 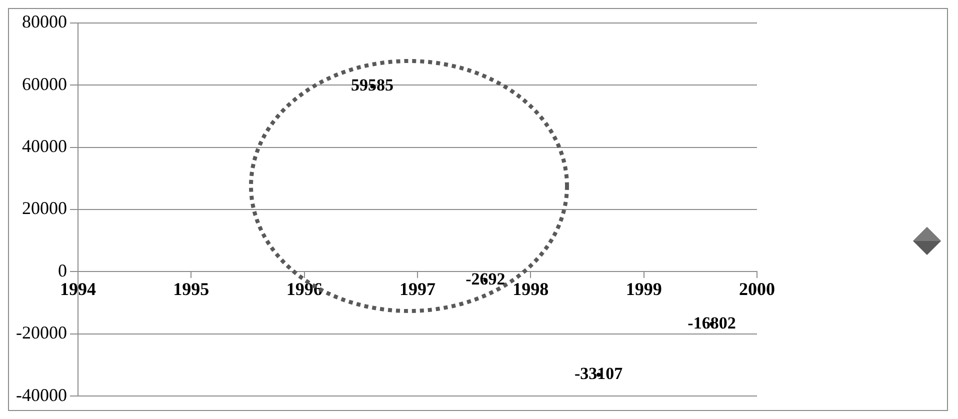 What do you see at coordinates (191, 289) in the screenshot?
I see `x-tick-label: 1995` at bounding box center [191, 289].